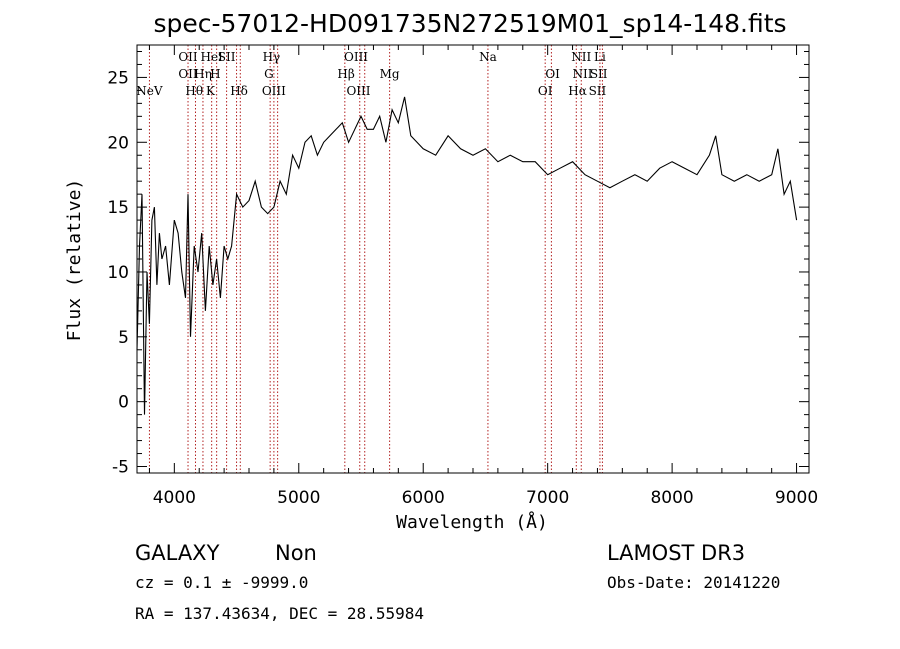 Image resolution: width=900 pixels, height=649 pixels. I want to click on y-tick-label: 5, so click(123, 338).